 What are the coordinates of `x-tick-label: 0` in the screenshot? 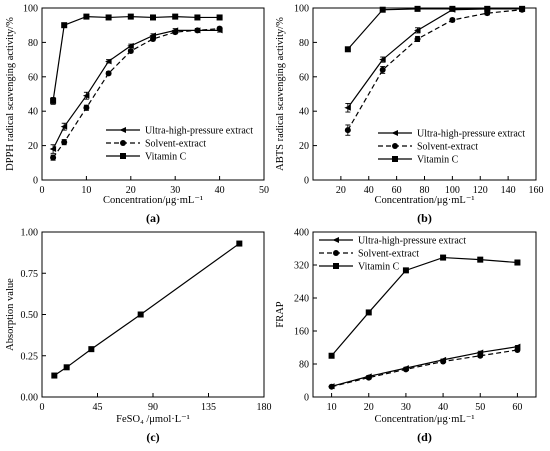 It's located at (42, 190).